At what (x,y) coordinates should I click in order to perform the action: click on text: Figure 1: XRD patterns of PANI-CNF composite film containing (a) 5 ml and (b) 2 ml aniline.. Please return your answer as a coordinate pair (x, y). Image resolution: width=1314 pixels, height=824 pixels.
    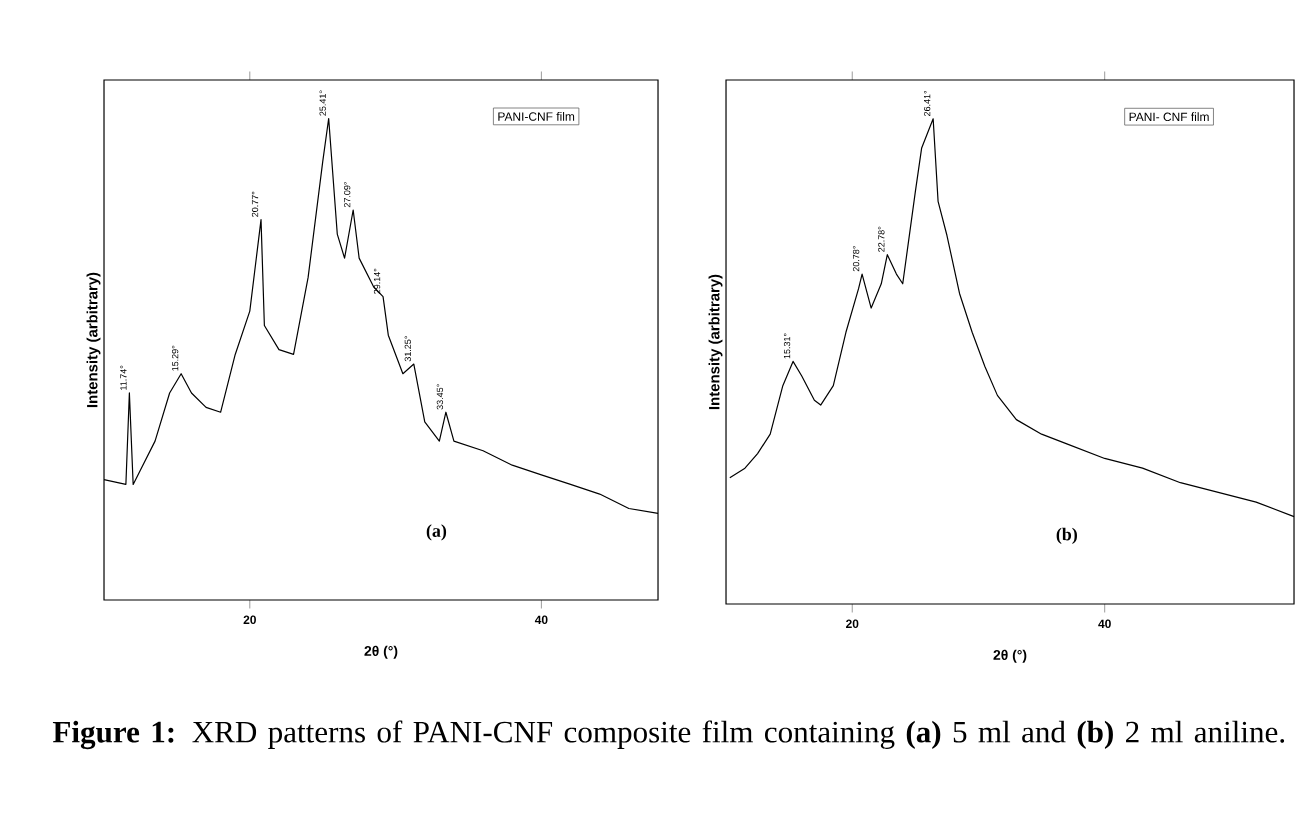
    Looking at the image, I should click on (668, 735).